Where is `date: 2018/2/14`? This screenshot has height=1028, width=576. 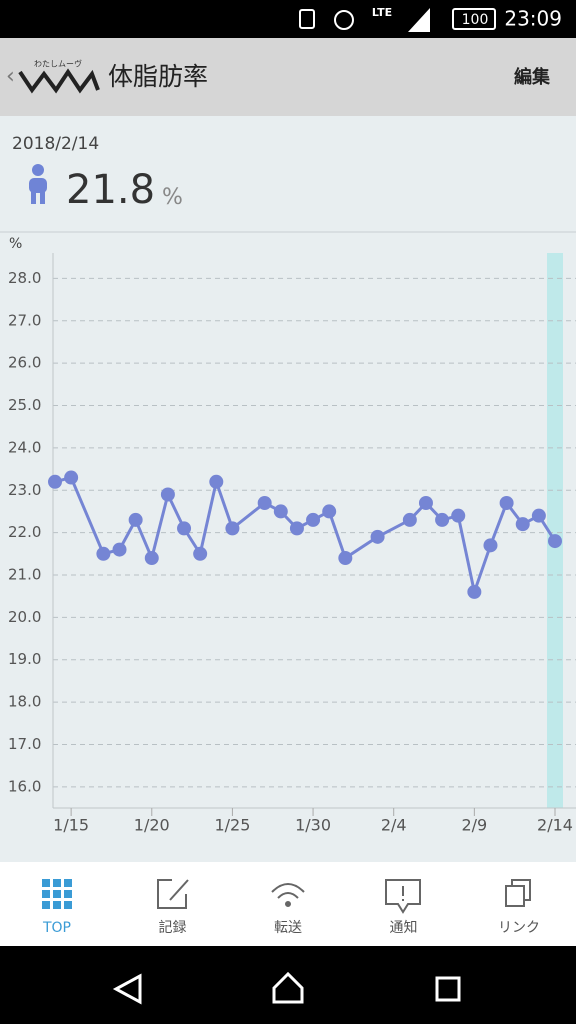
date: 2018/2/14 is located at coordinates (55, 144).